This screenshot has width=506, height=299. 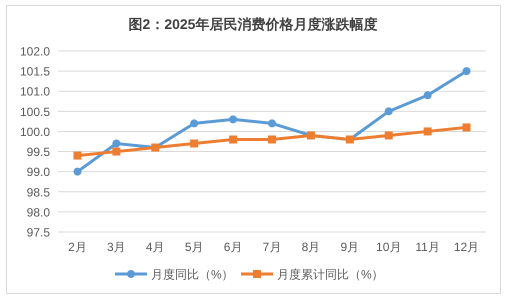 What do you see at coordinates (35, 131) in the screenshot?
I see `y-tick-label: 100.0` at bounding box center [35, 131].